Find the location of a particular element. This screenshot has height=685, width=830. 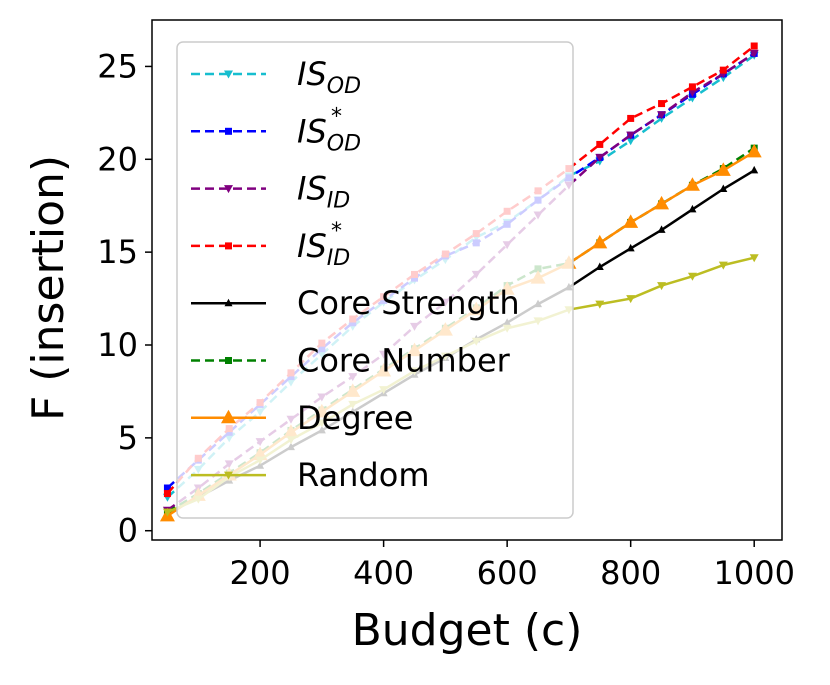

y-tick-label: 25 is located at coordinates (117, 66).